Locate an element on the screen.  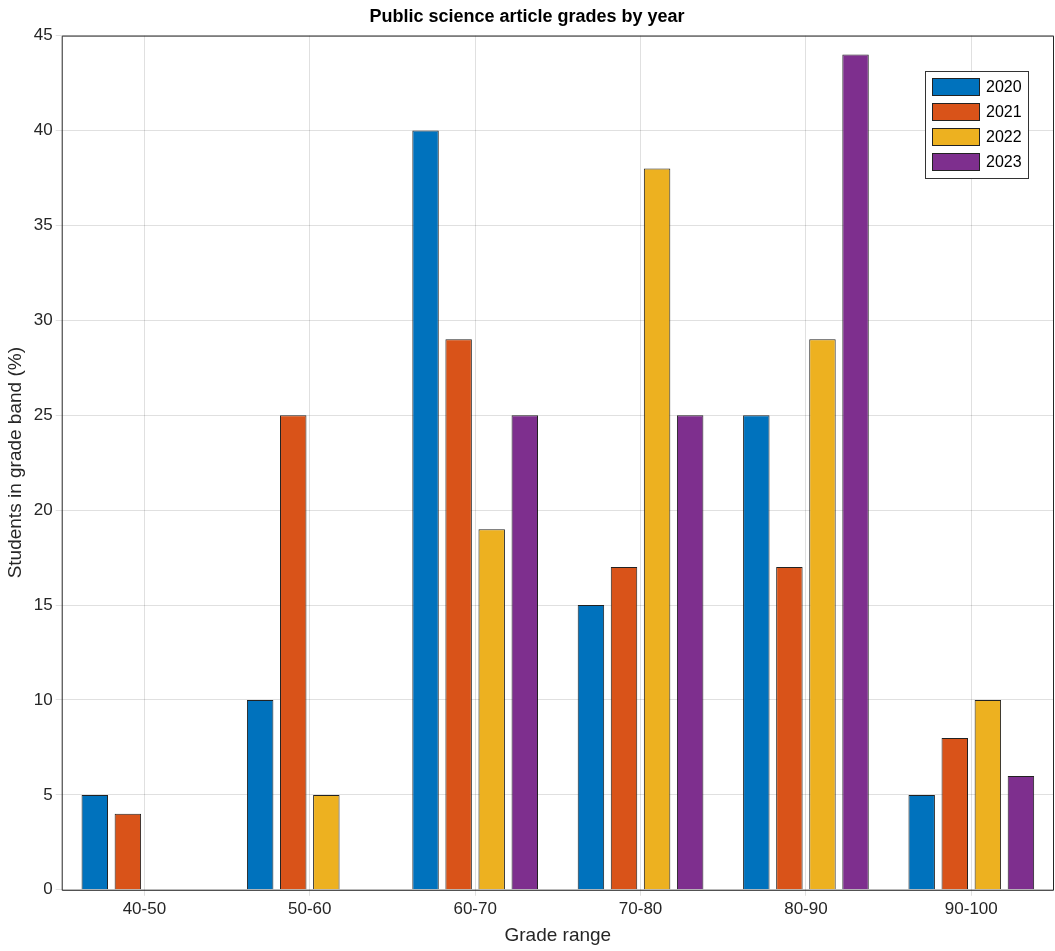
legend-label: 2020 is located at coordinates (1004, 87).